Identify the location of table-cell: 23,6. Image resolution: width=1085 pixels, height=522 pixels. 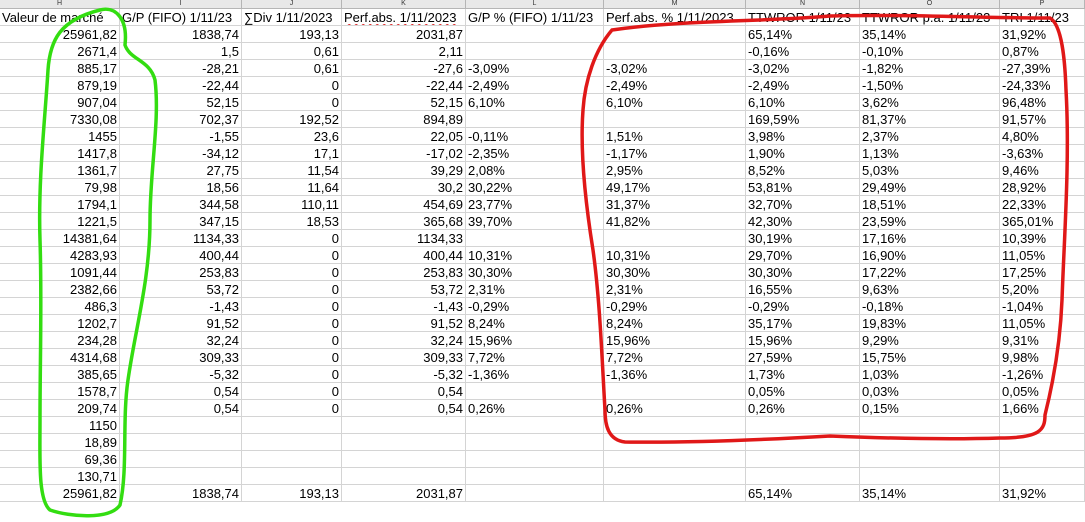
(292, 136).